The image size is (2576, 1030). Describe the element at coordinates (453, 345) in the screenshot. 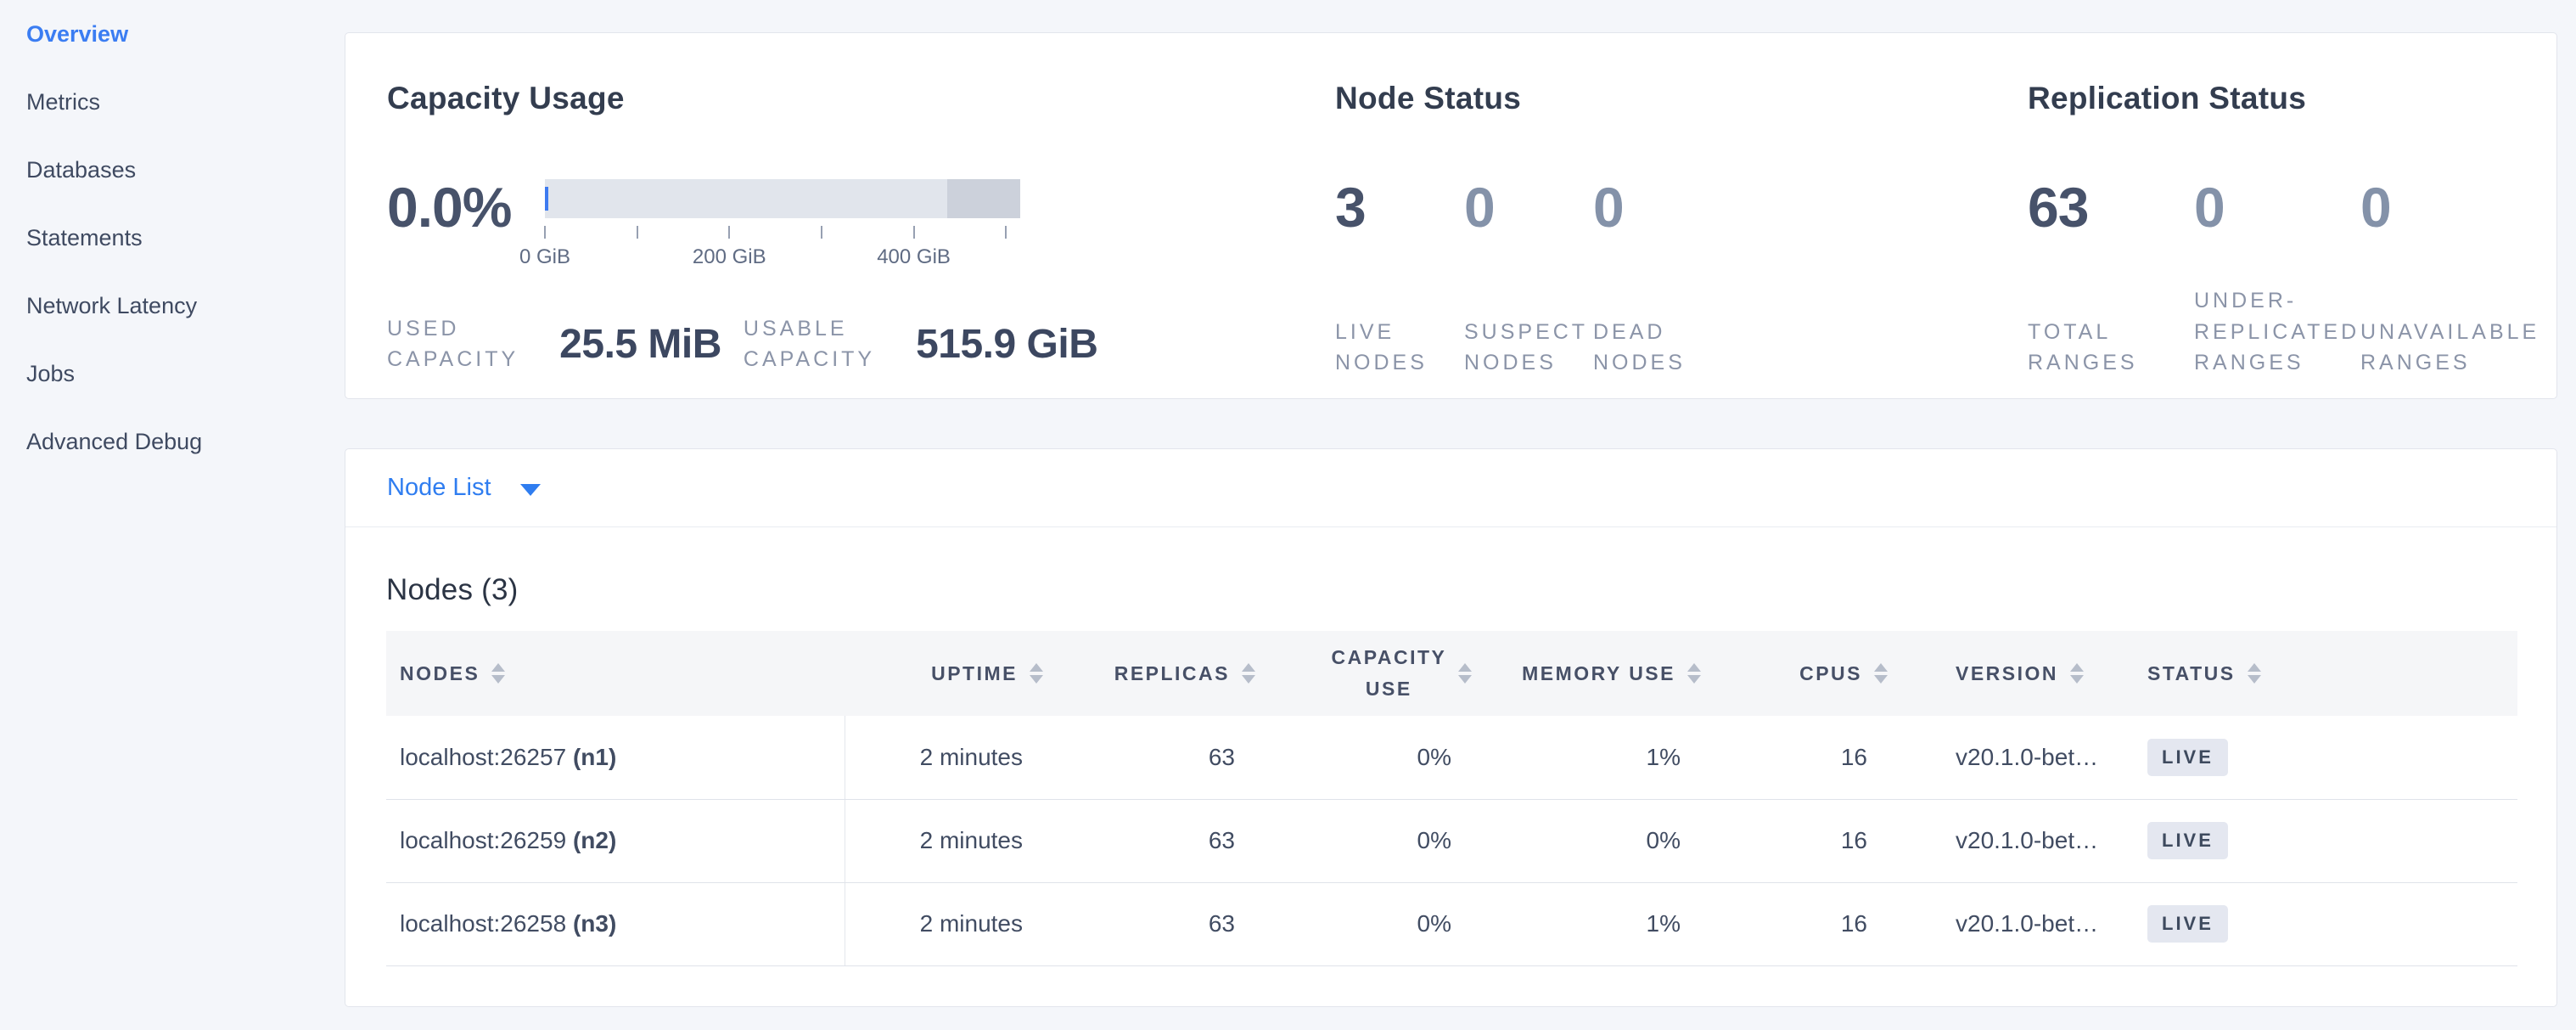

I see `used-capacity-label: USED CAPACITY` at that location.